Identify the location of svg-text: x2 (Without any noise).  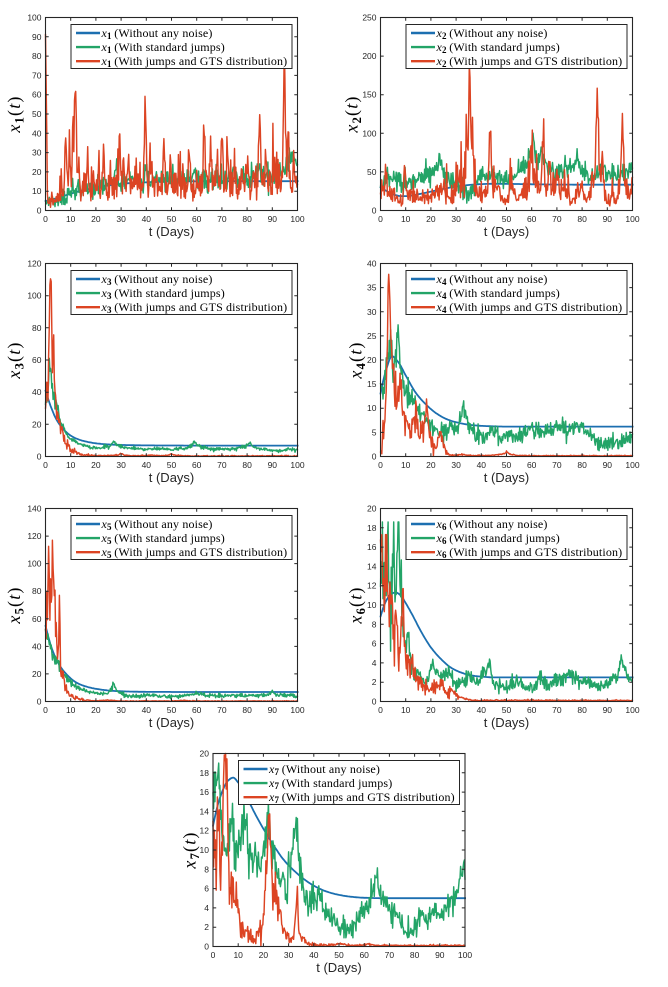
(492, 33).